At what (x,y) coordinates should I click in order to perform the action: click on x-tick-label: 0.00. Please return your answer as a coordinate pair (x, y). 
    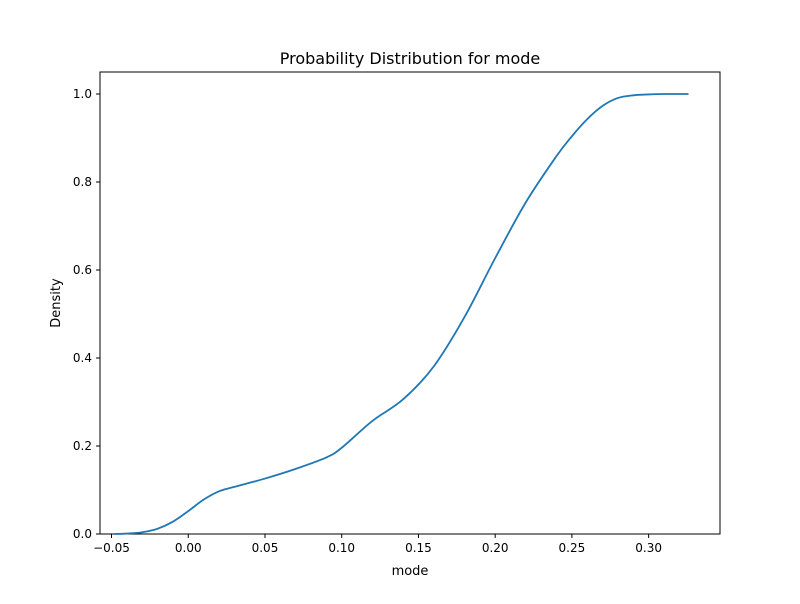
    Looking at the image, I should click on (188, 548).